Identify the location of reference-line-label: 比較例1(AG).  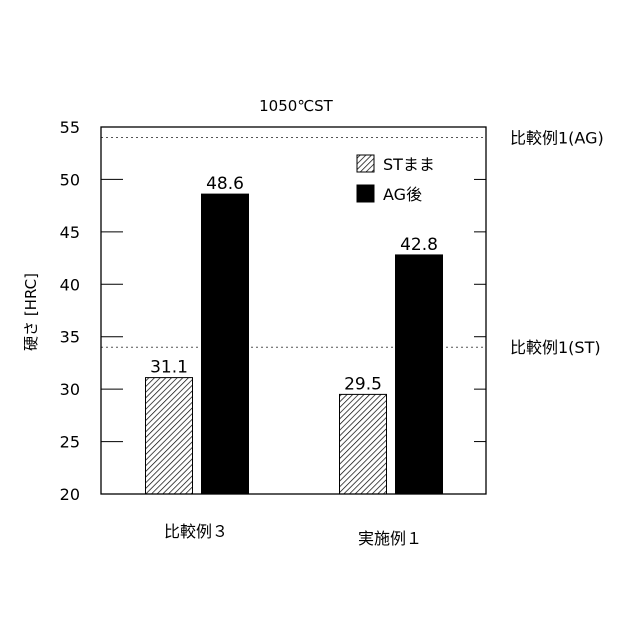
(557, 137).